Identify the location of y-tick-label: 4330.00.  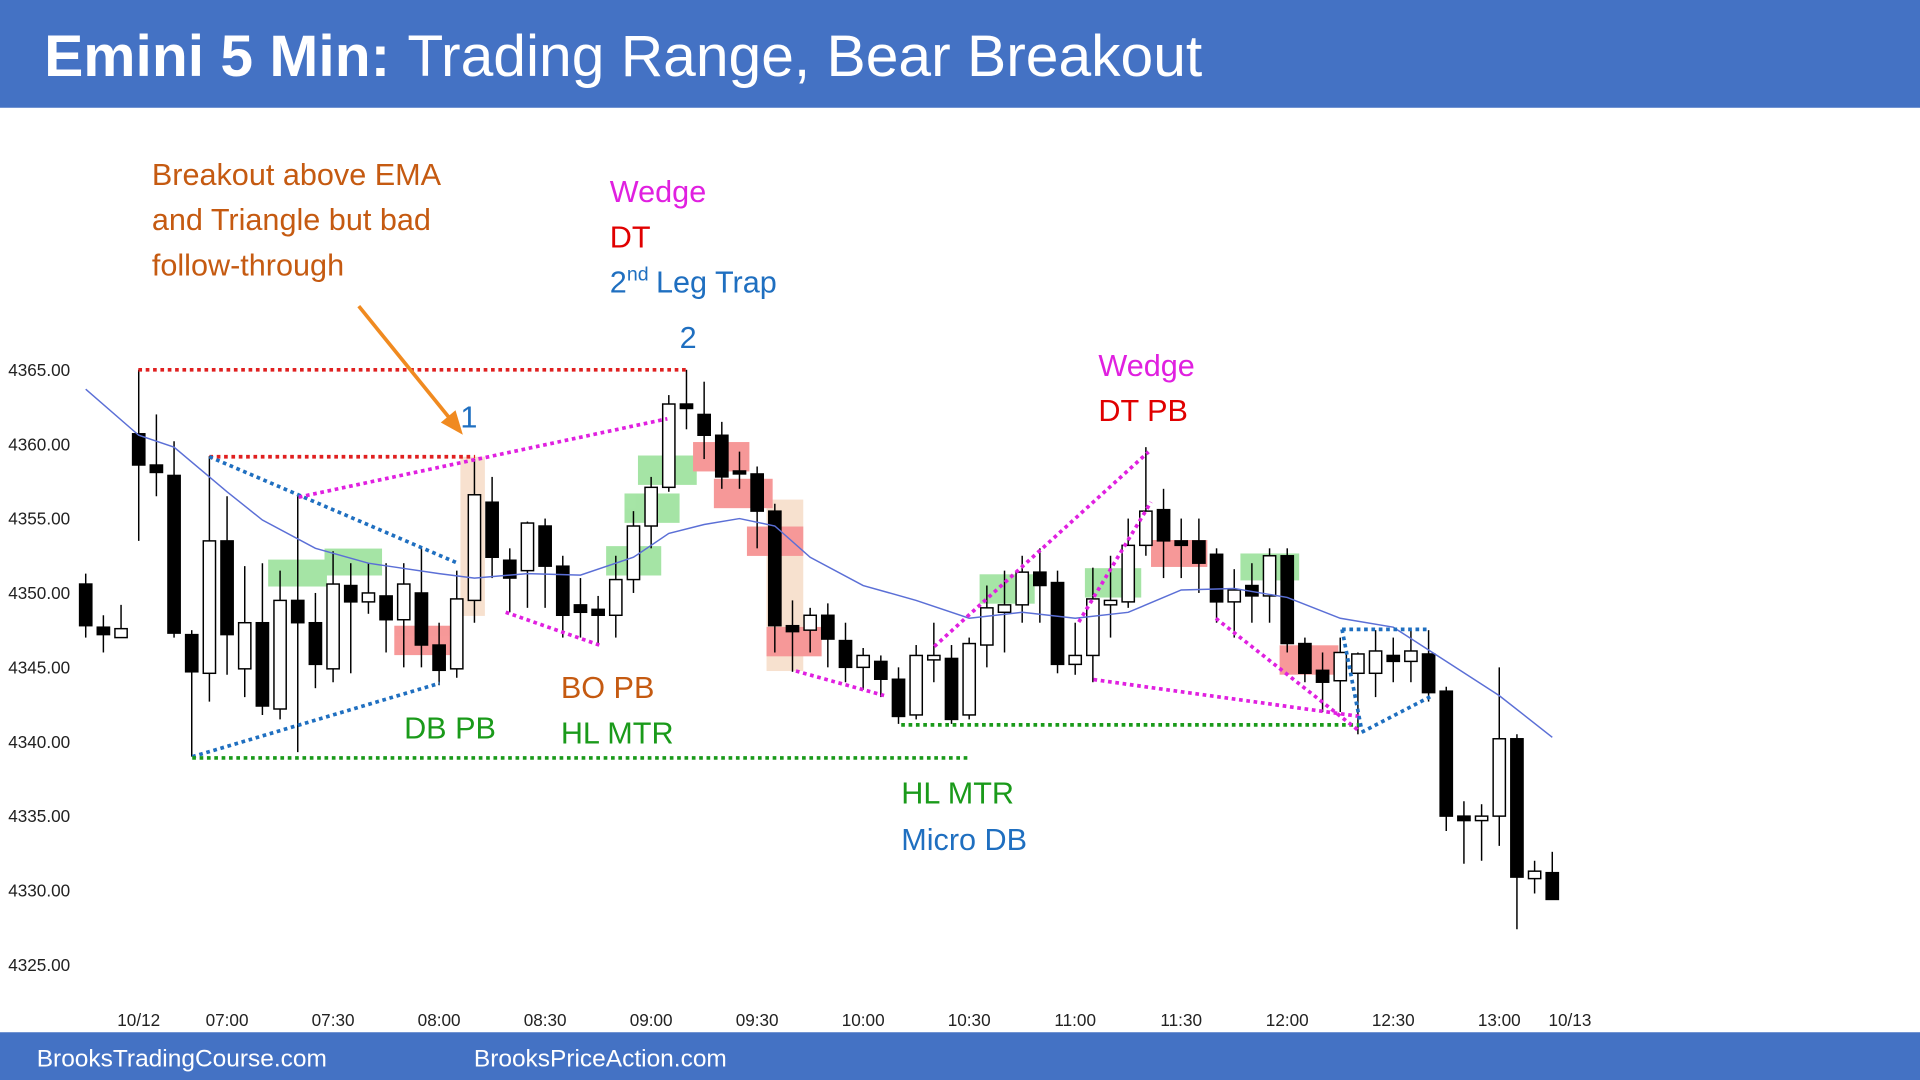
(39, 891).